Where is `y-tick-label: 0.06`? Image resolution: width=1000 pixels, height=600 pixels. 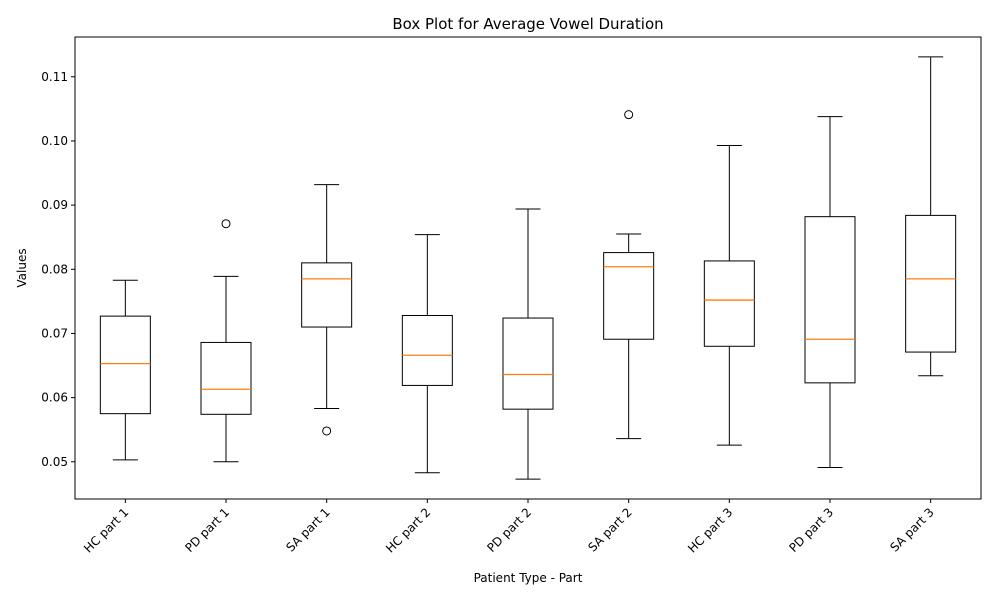 y-tick-label: 0.06 is located at coordinates (54, 398).